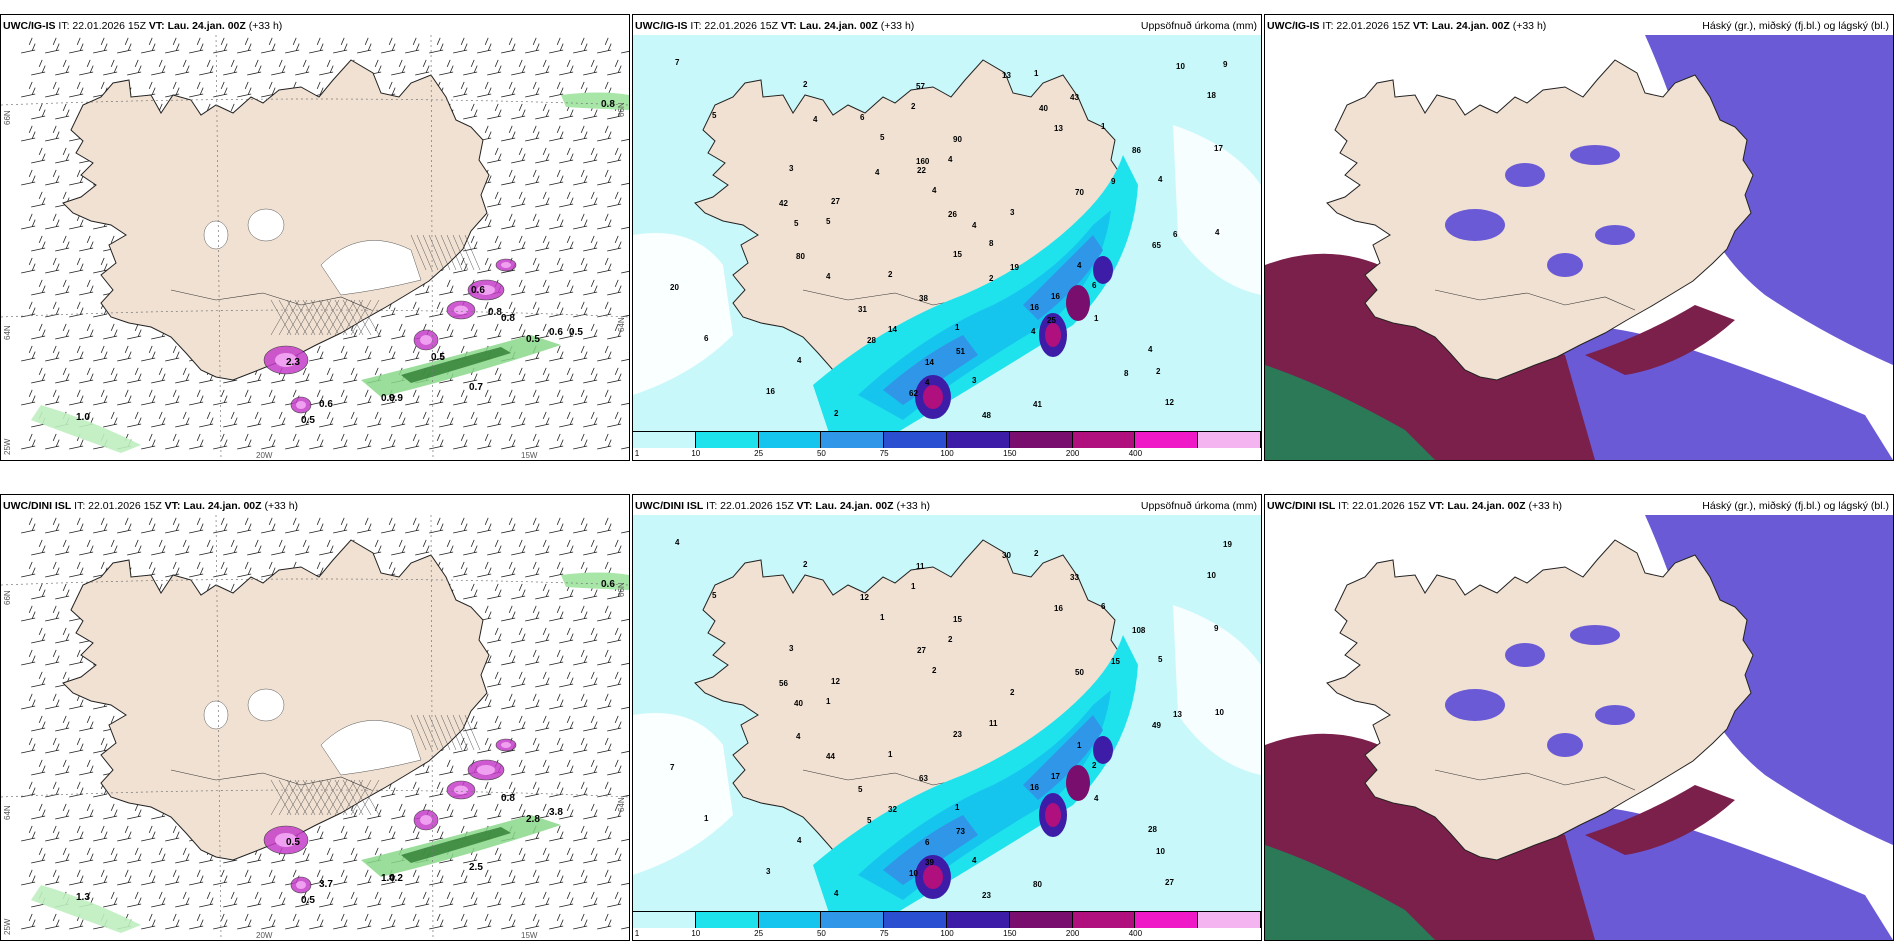 The height and width of the screenshot is (950, 1900). What do you see at coordinates (1136, 150) in the screenshot?
I see `precip-value-label: 86` at bounding box center [1136, 150].